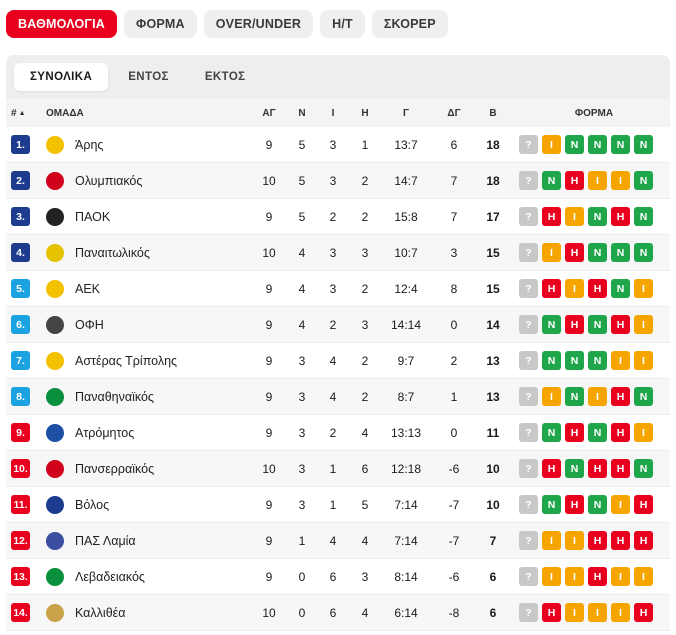  Describe the element at coordinates (338, 217) in the screenshot. I see `table-row: 3. ΠΑΟΚ 9 5 2 2 15:8 7 17? H I N H N` at that location.